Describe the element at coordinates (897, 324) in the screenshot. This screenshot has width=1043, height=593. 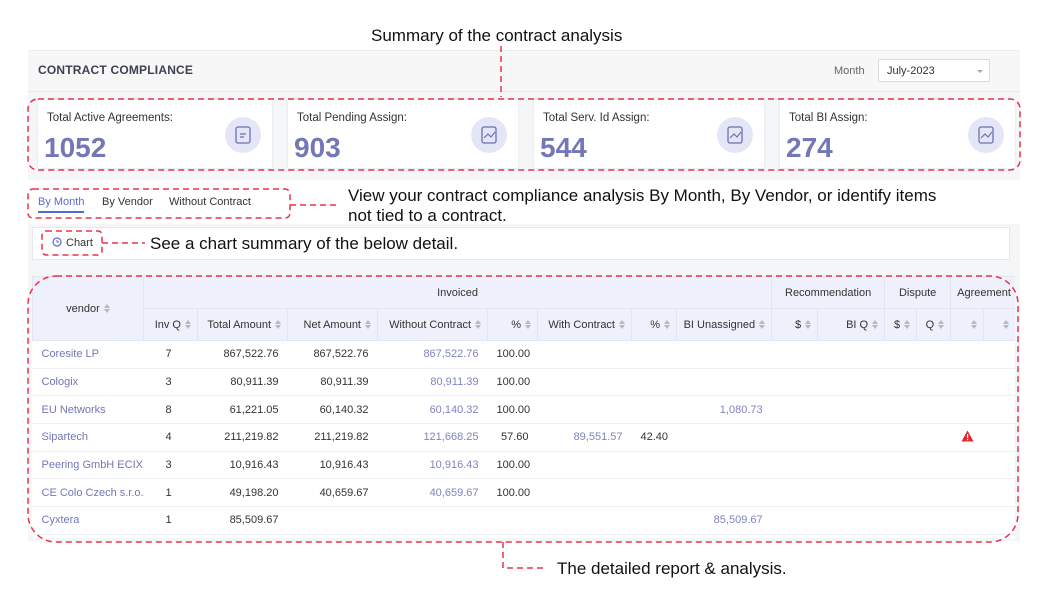
I see `column-header-label: $` at that location.